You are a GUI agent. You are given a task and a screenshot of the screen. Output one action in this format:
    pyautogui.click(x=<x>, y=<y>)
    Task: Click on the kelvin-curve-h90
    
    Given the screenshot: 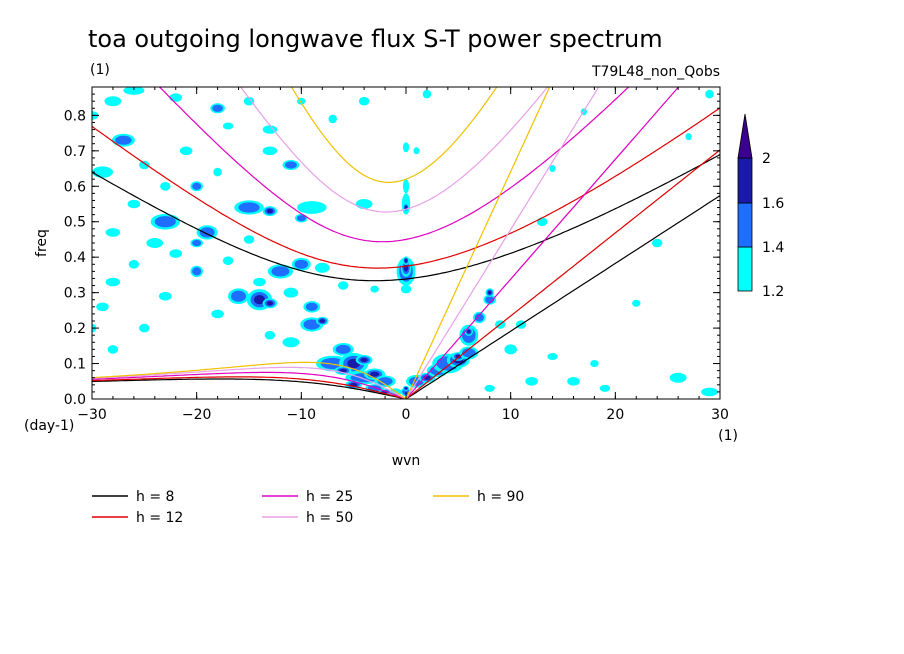 What is the action you would take?
    pyautogui.click(x=478, y=243)
    